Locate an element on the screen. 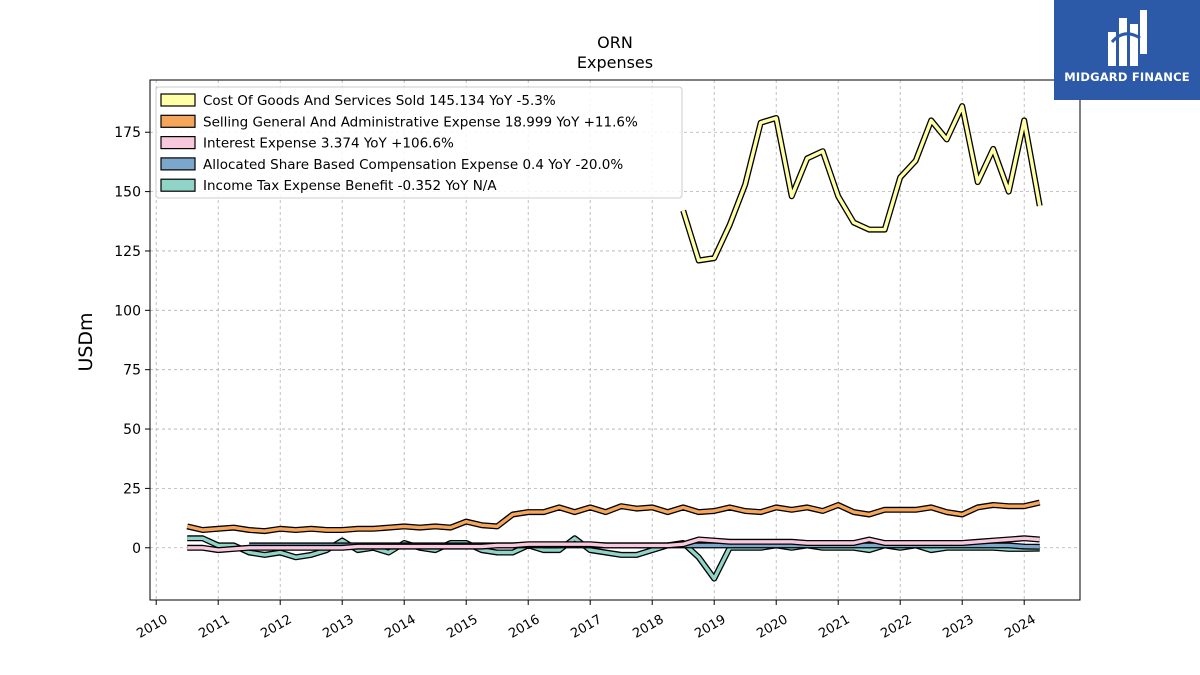  logo-mark-icon is located at coordinates (1127, 38).